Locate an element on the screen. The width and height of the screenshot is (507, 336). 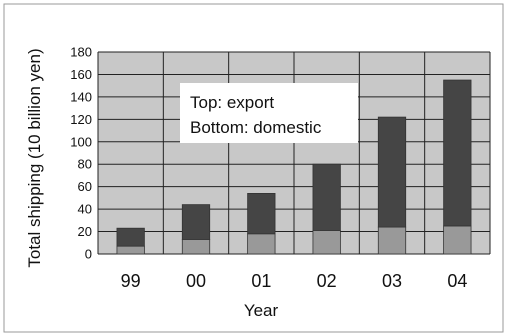
x-axis-label: Year is located at coordinates (261, 310).